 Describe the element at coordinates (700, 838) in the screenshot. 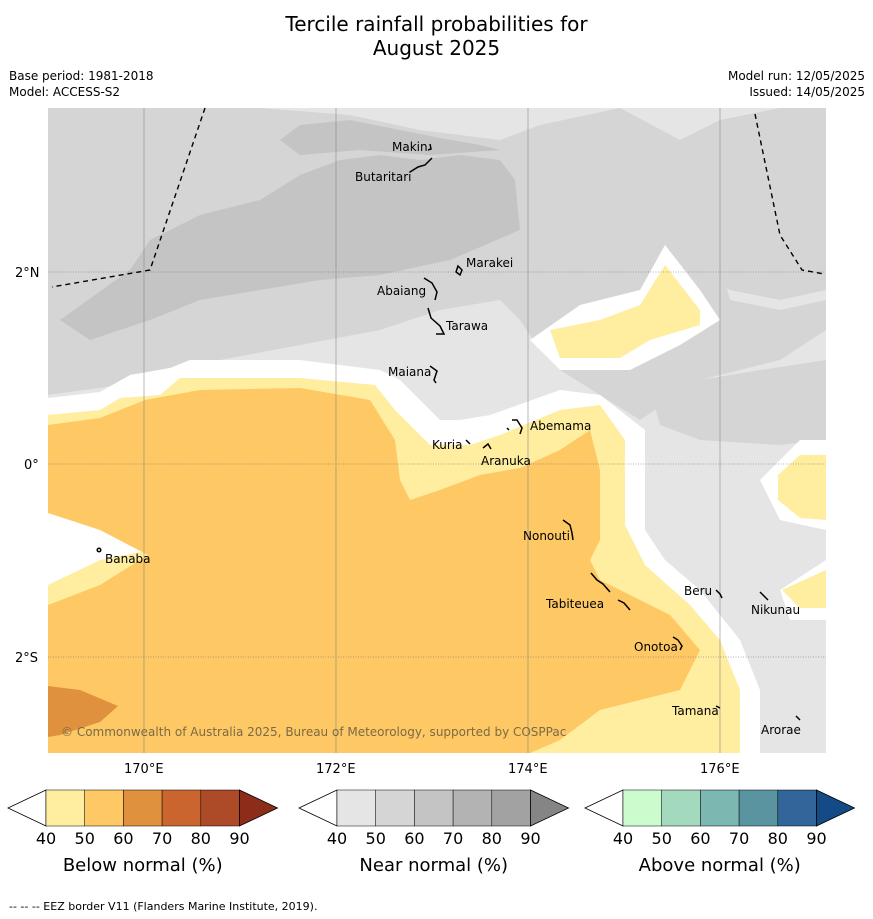

I see `above-normal-colorbar-tick: 60` at that location.